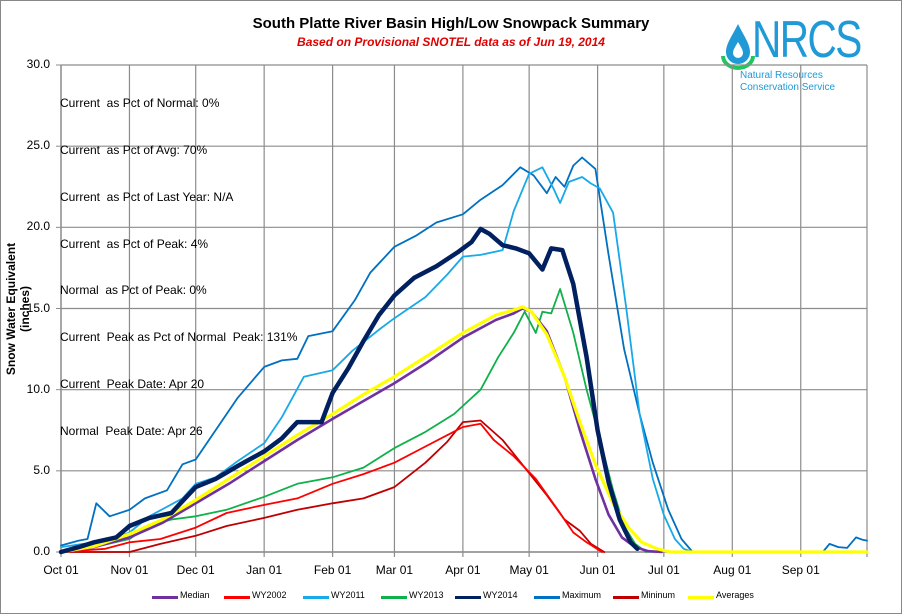 The width and height of the screenshot is (902, 614). I want to click on legend-label: Averages, so click(735, 595).